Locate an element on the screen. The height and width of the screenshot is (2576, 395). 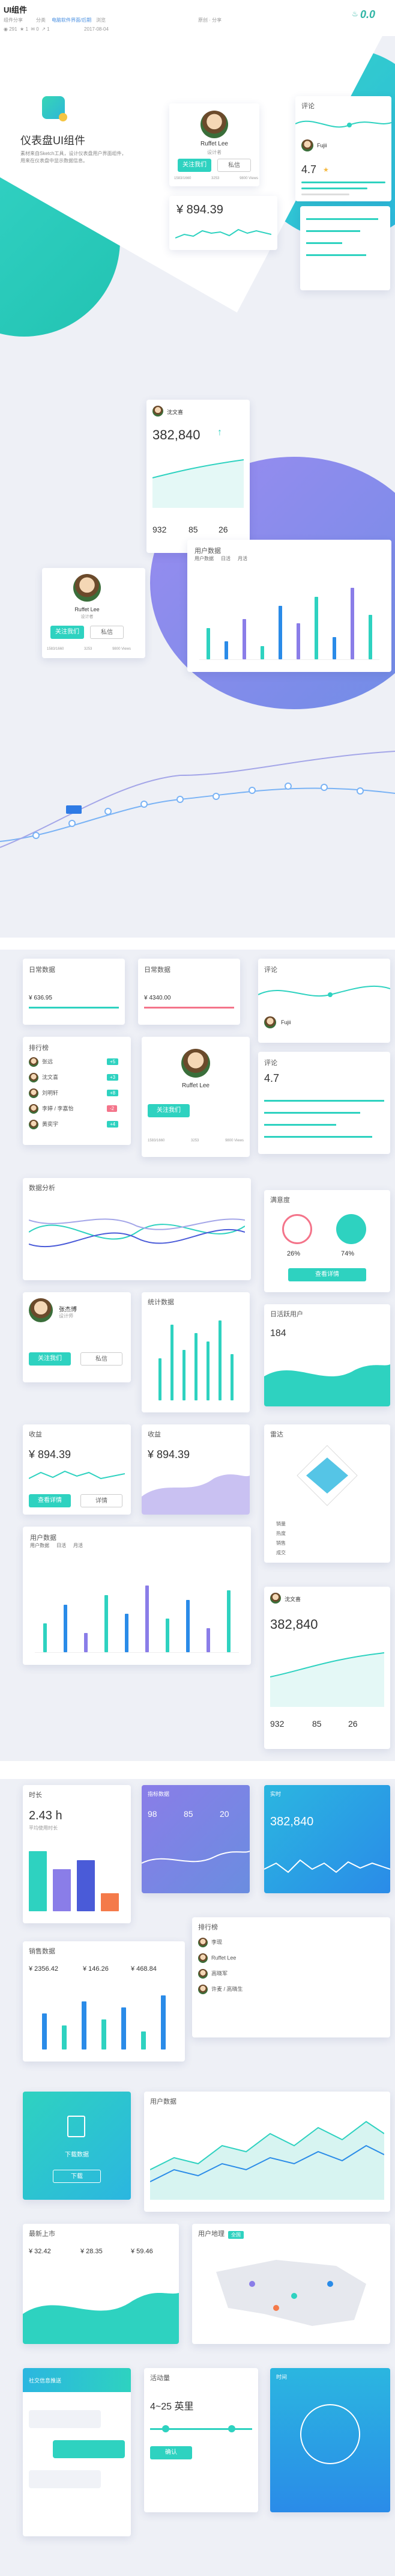
radar-label: 销量 is located at coordinates (281, 1524).